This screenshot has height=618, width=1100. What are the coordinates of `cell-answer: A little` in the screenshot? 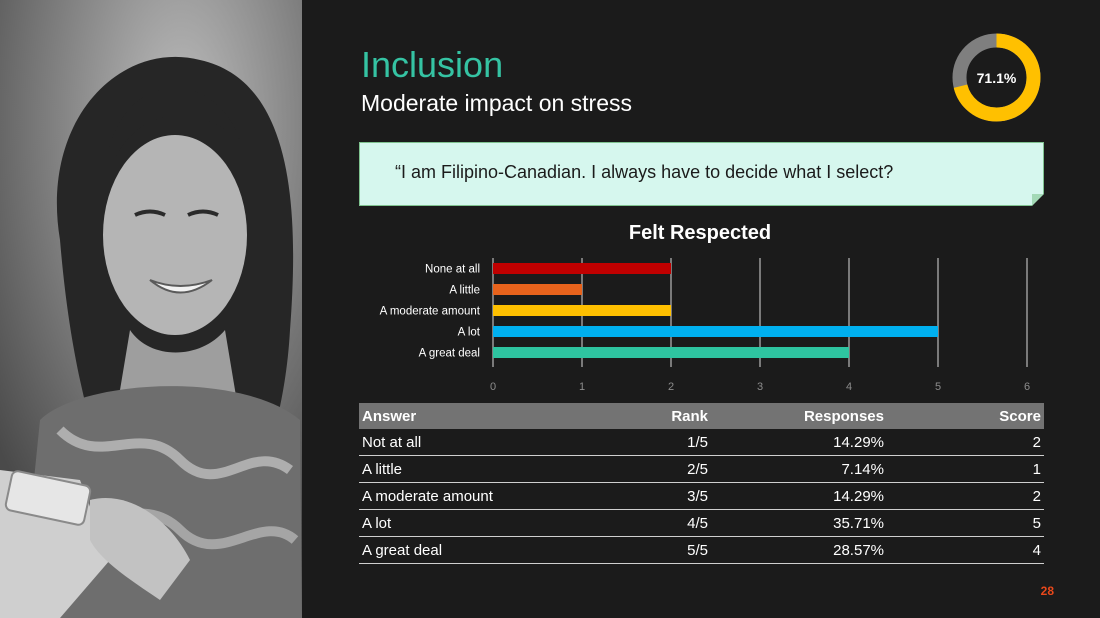 It's located at (497, 469).